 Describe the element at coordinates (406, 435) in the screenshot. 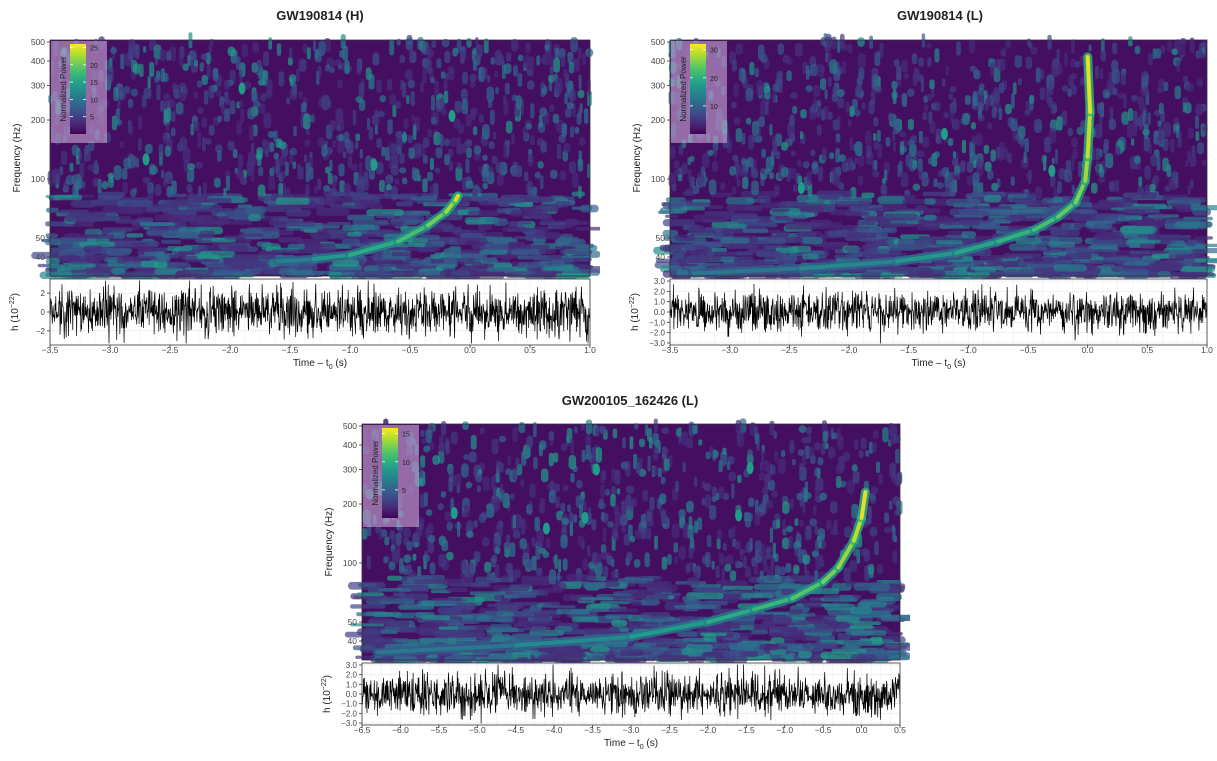

I see `colorbar-tick-label: 15` at that location.